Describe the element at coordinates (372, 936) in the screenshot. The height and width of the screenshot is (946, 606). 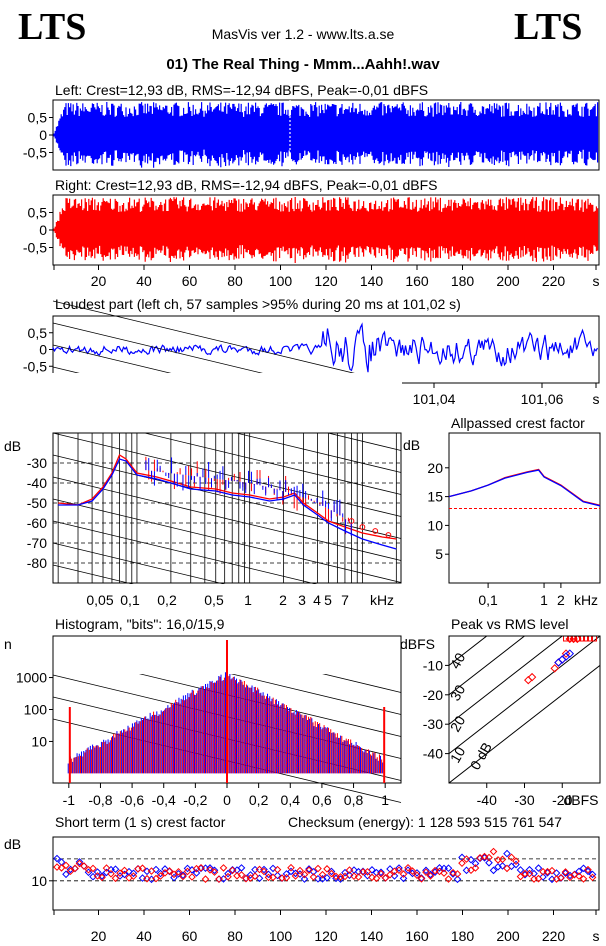
I see `short-crest-xlabel: 140` at that location.